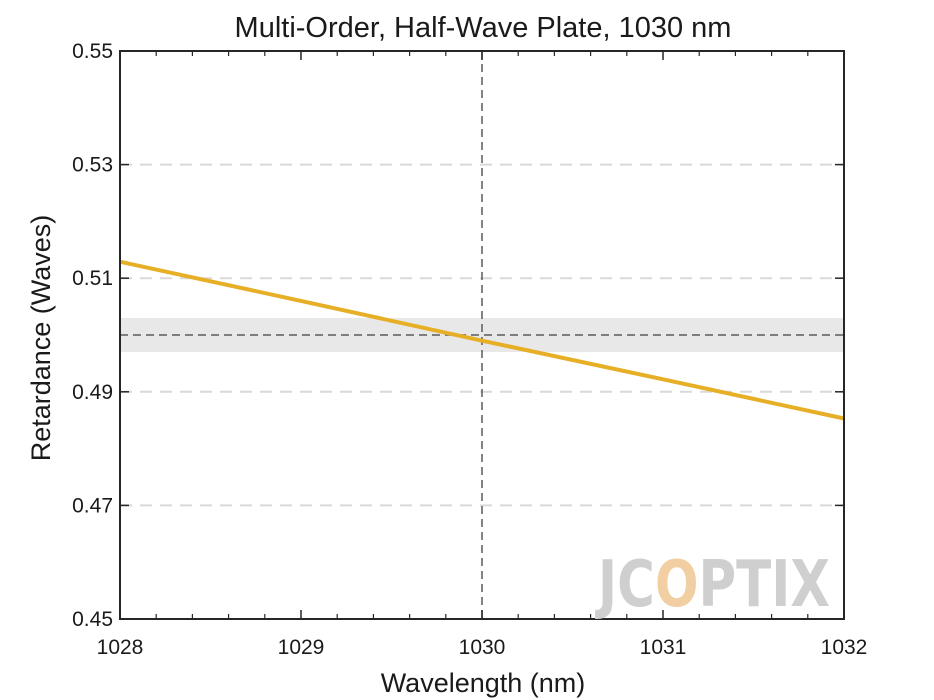 The image size is (934, 700). I want to click on y-tick-label-3: 0.51, so click(92, 278).